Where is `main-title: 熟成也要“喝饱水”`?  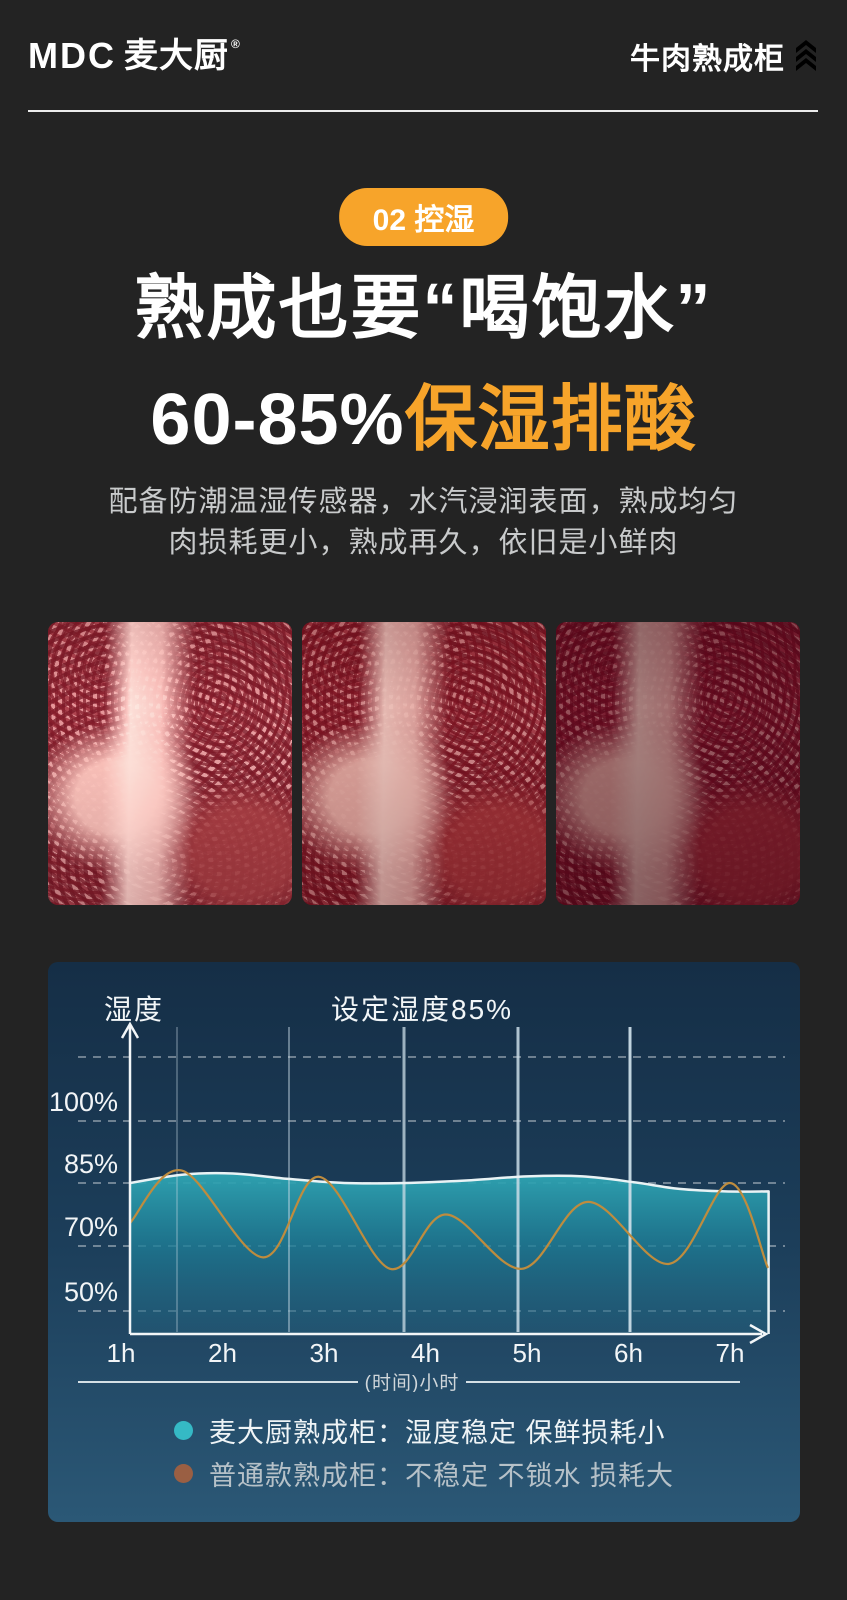
main-title: 熟成也要“喝饱水” is located at coordinates (423, 308).